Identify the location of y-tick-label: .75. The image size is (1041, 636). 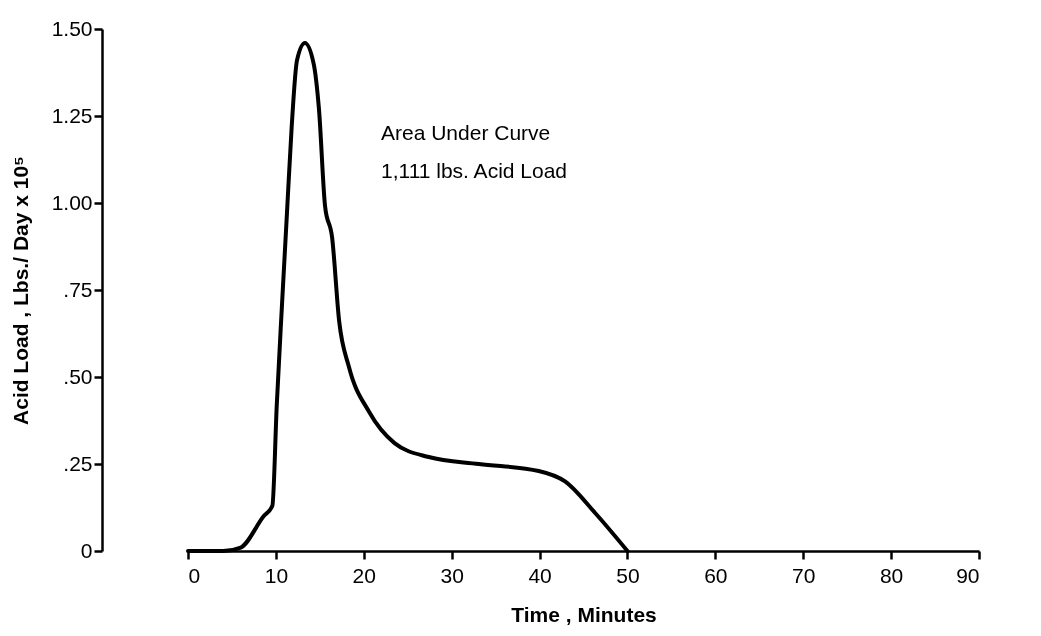
(78, 289).